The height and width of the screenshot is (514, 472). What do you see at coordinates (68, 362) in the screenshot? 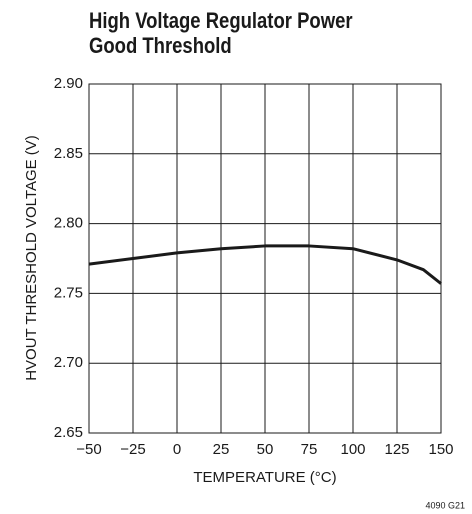
I see `y-tick-label: 2.70` at bounding box center [68, 362].